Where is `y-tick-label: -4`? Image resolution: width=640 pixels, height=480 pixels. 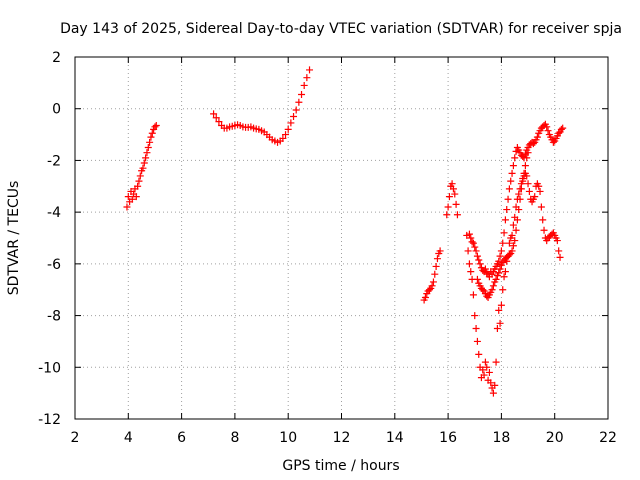 y-tick-label: -4 is located at coordinates (54, 213).